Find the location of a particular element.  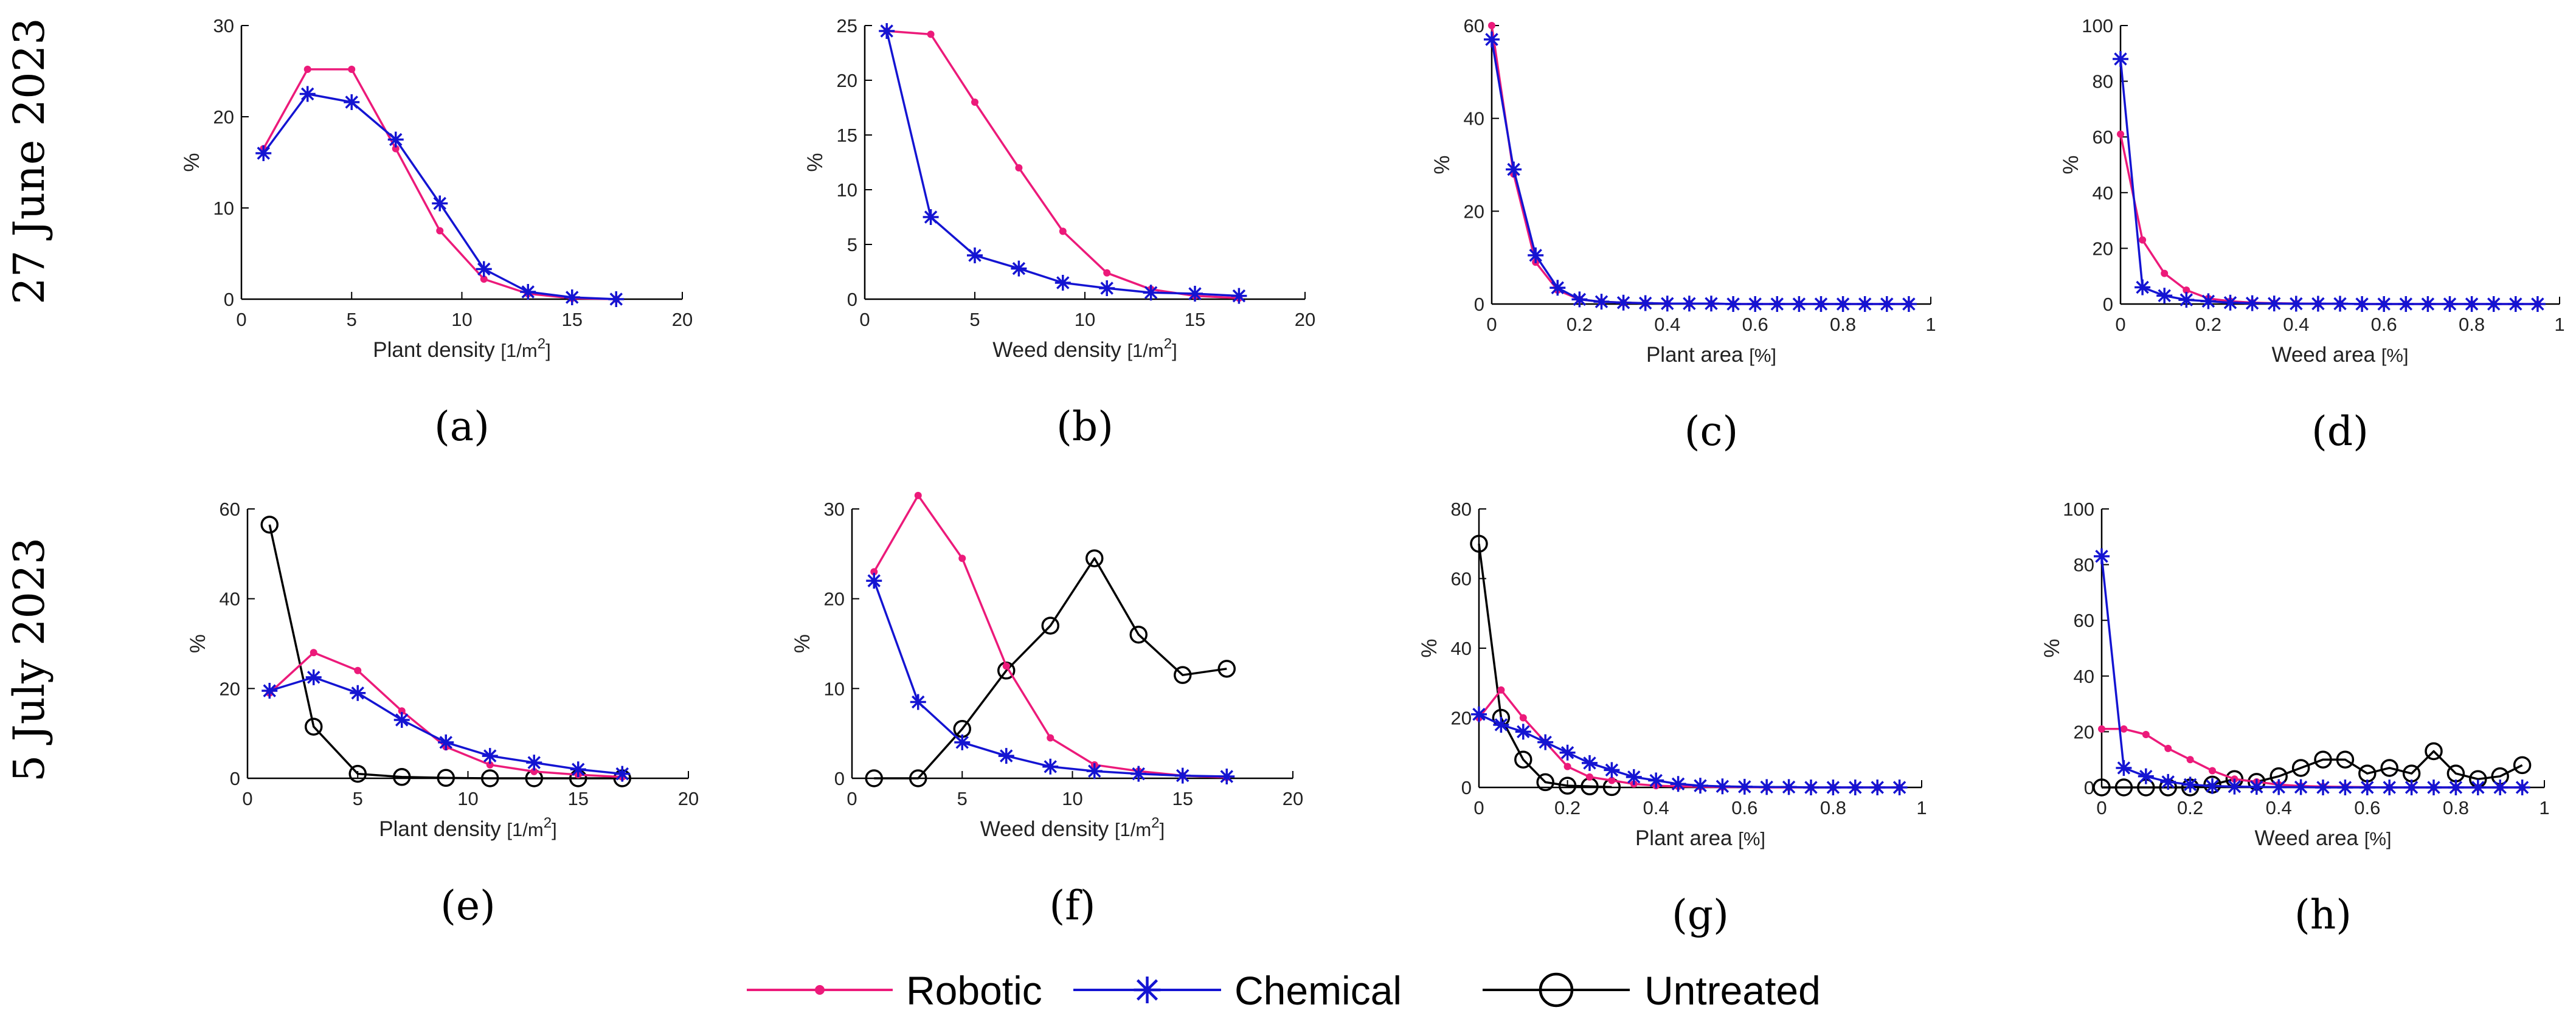

x-tick-label: 0.4 is located at coordinates (1667, 324).